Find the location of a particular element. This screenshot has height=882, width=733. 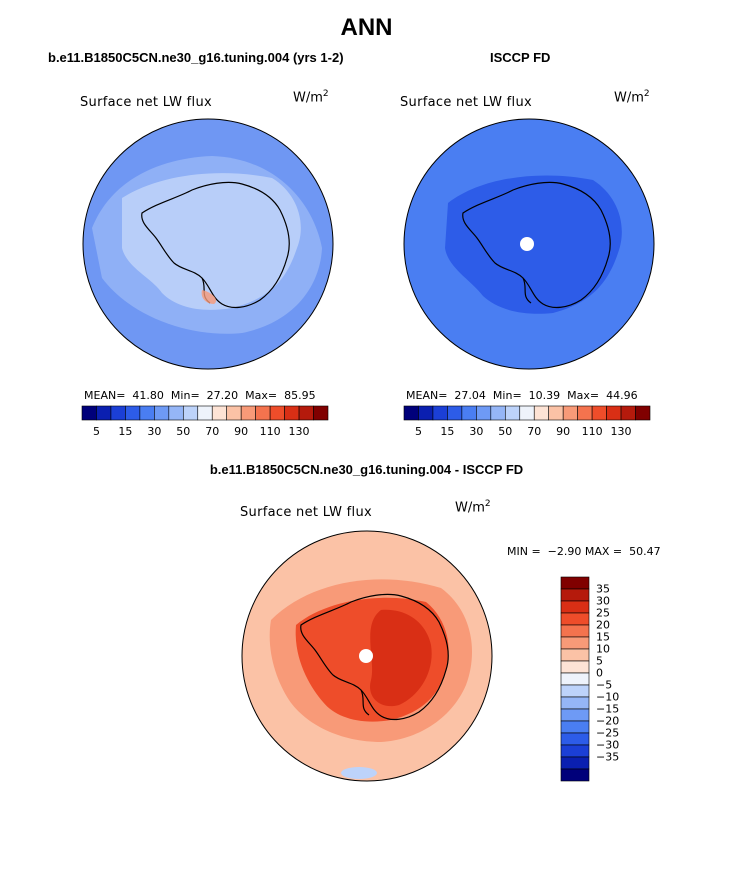

model-colorbar-tick-label: 70 is located at coordinates (212, 431).